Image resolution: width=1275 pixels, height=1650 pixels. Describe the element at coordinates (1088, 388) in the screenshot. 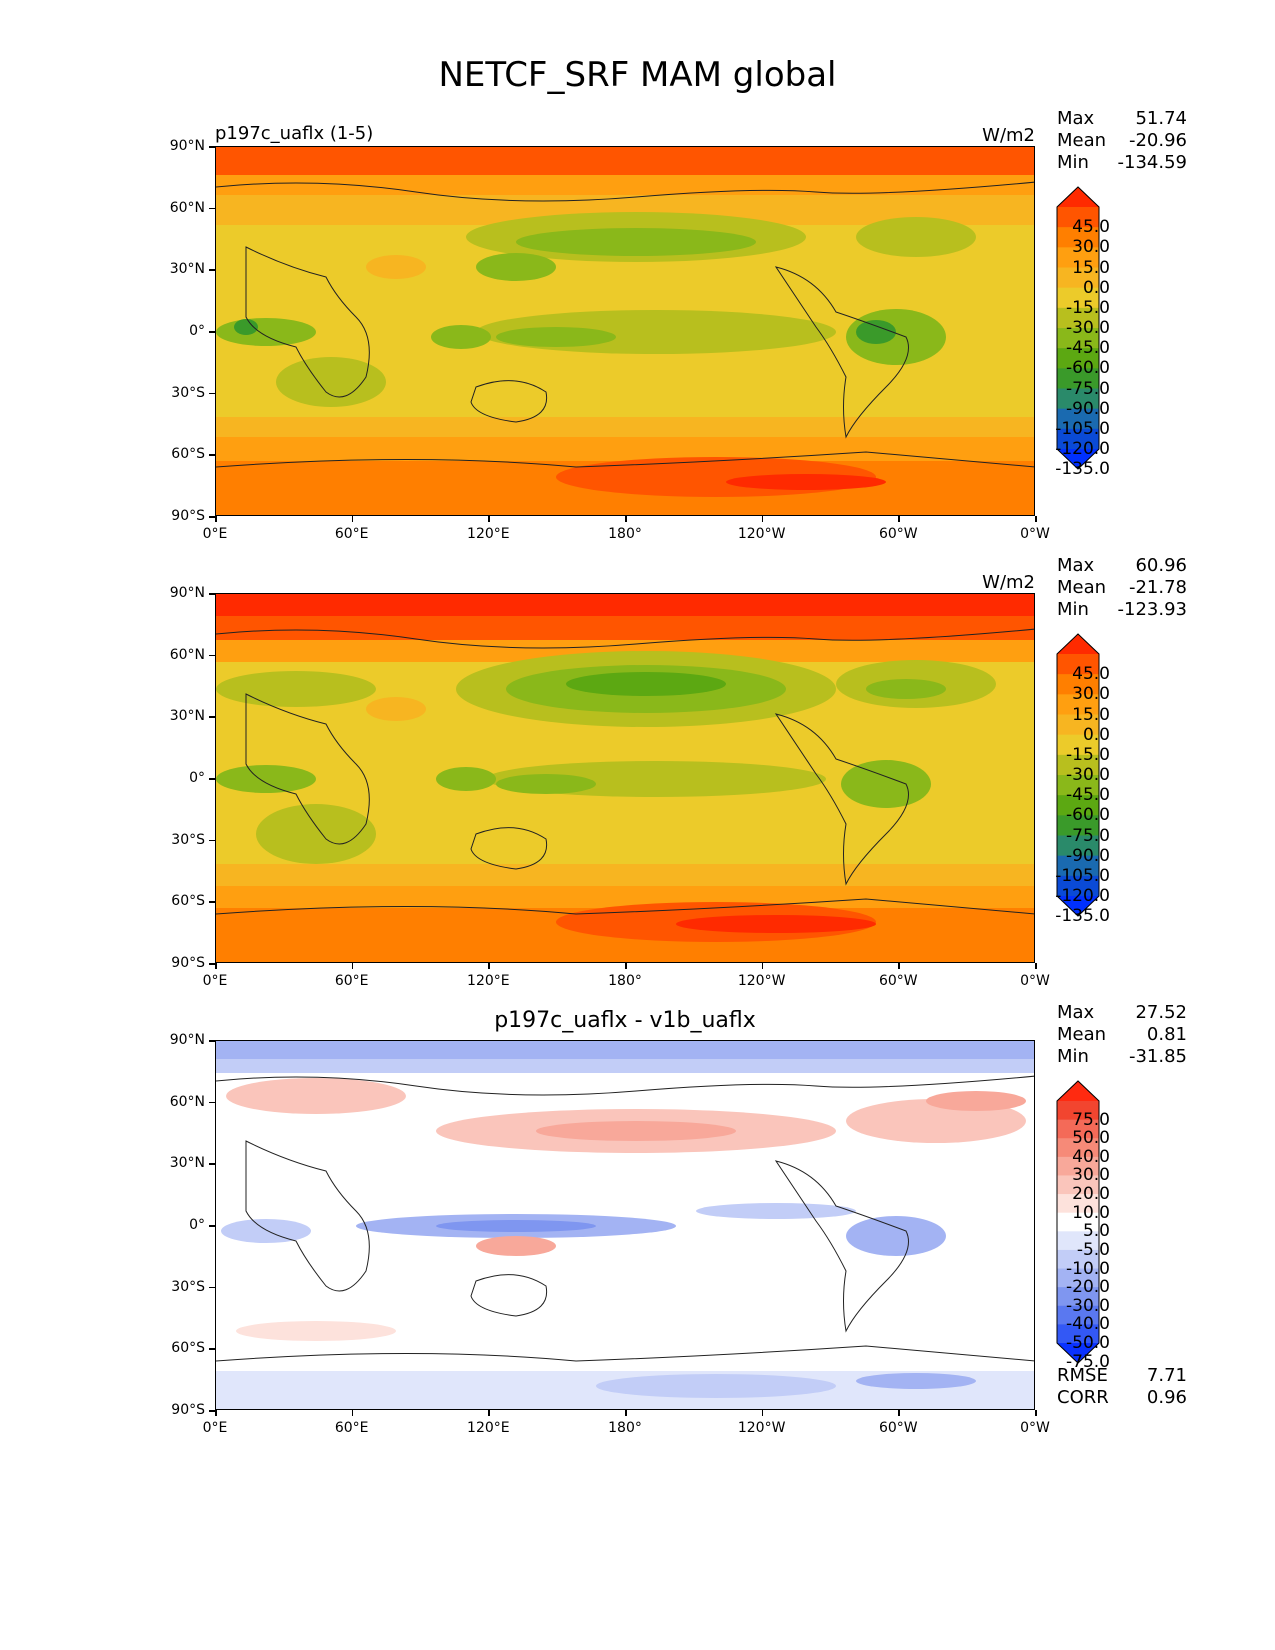

I see `colorbar-tick-label: -75.0` at that location.